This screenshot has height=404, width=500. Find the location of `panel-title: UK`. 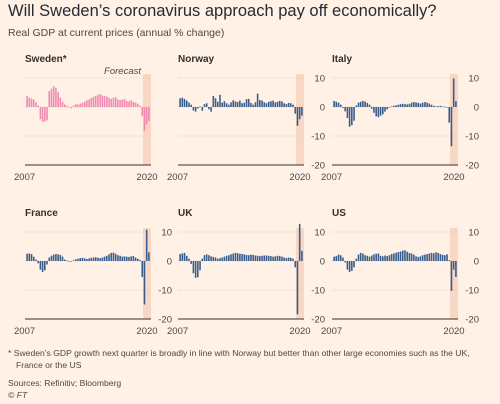

panel-title: UK is located at coordinates (185, 213).